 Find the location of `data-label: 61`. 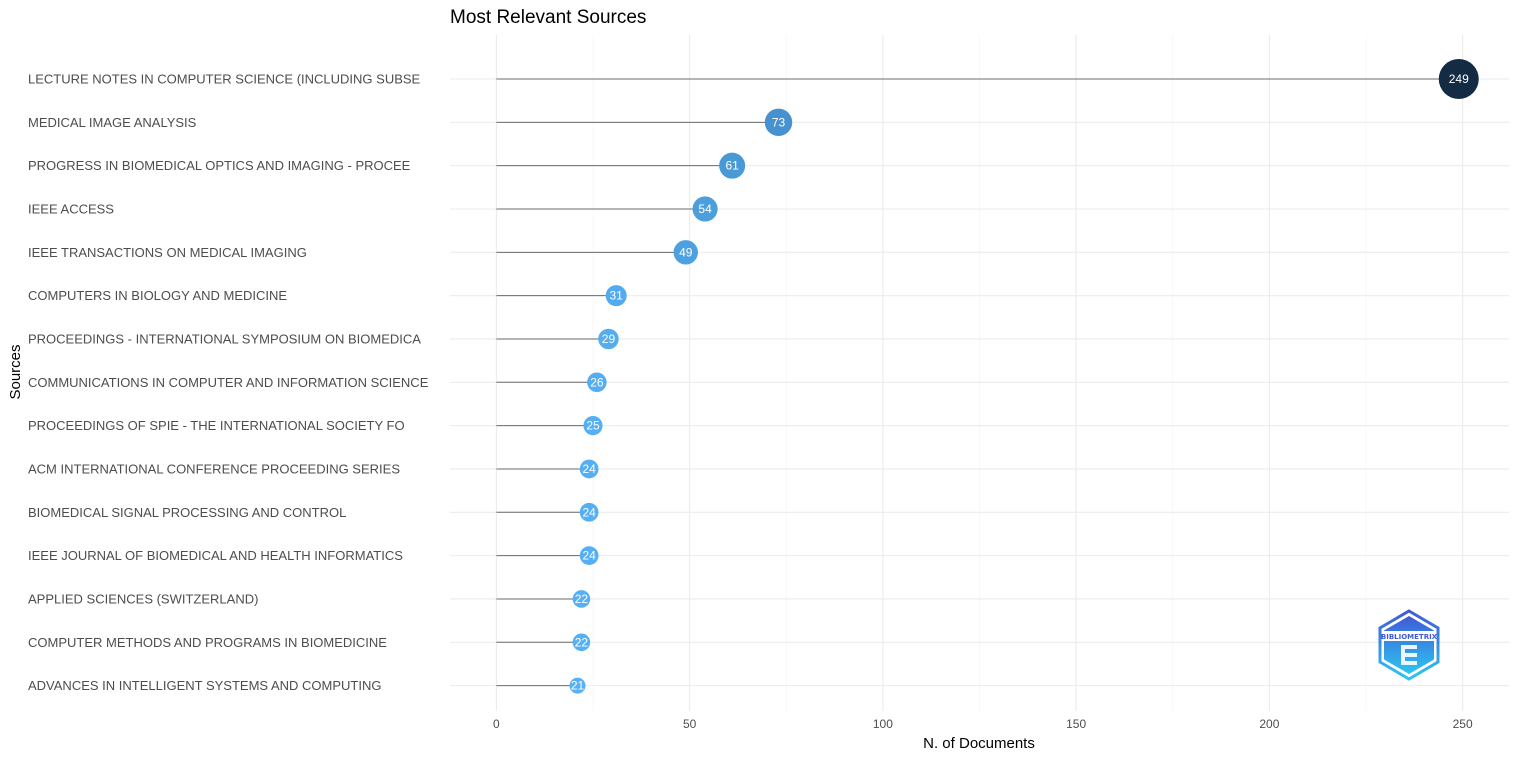

data-label: 61 is located at coordinates (732, 166).